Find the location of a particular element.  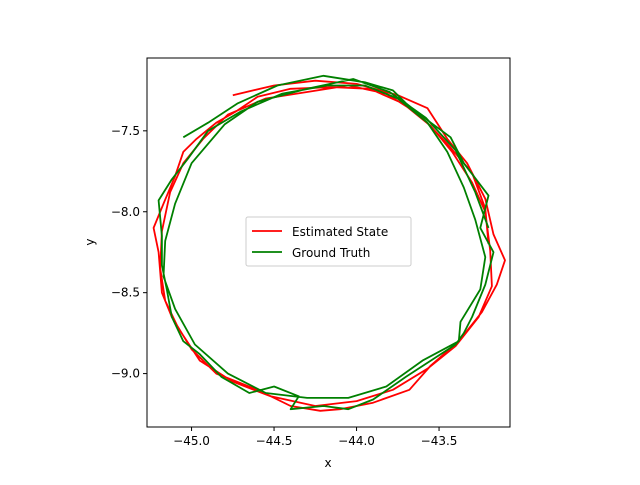

legend: Estimated State Ground Truth is located at coordinates (328, 241).